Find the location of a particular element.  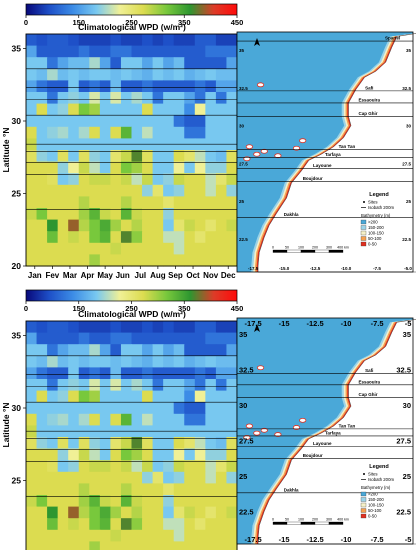

x-tick-label: Jun is located at coordinates (123, 275).